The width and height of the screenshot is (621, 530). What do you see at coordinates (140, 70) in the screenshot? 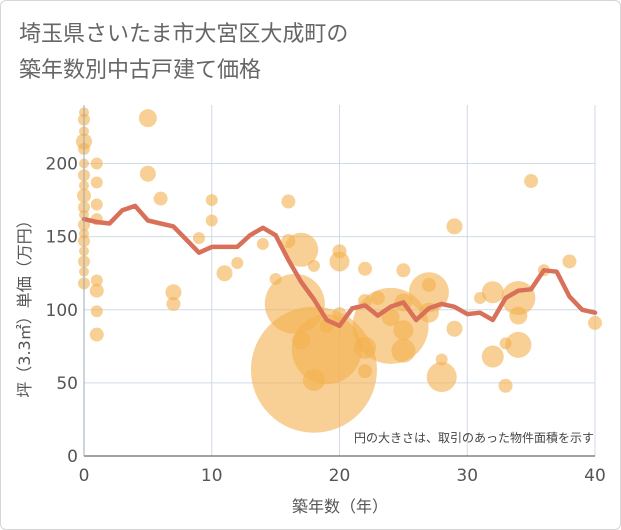
I see `chart-title-line-2: 築年数別中古戸建て価格` at bounding box center [140, 70].